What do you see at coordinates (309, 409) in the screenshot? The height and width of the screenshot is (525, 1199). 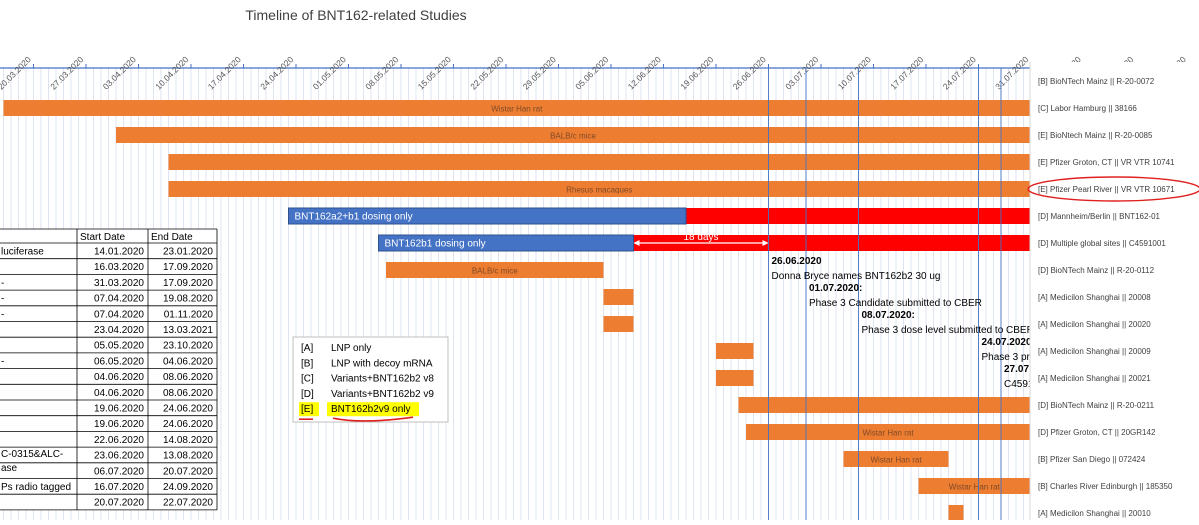 I see `legend-key-highlight` at bounding box center [309, 409].